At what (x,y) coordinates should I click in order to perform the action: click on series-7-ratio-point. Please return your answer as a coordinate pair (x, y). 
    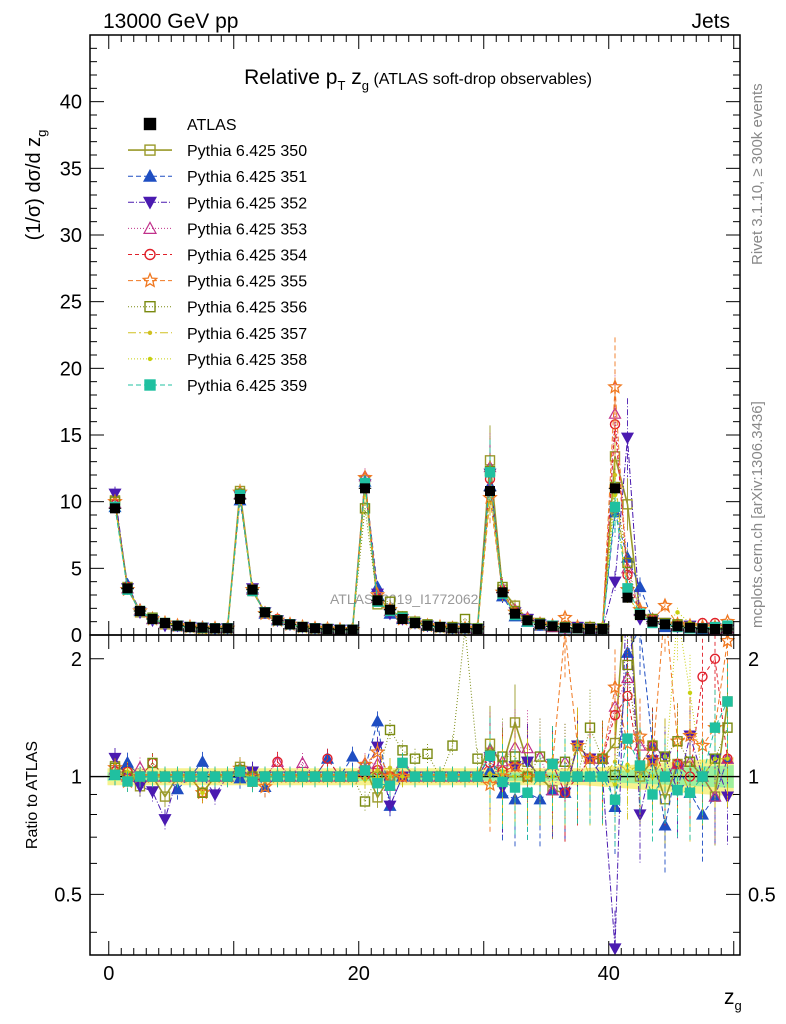
    Looking at the image, I should click on (390, 768).